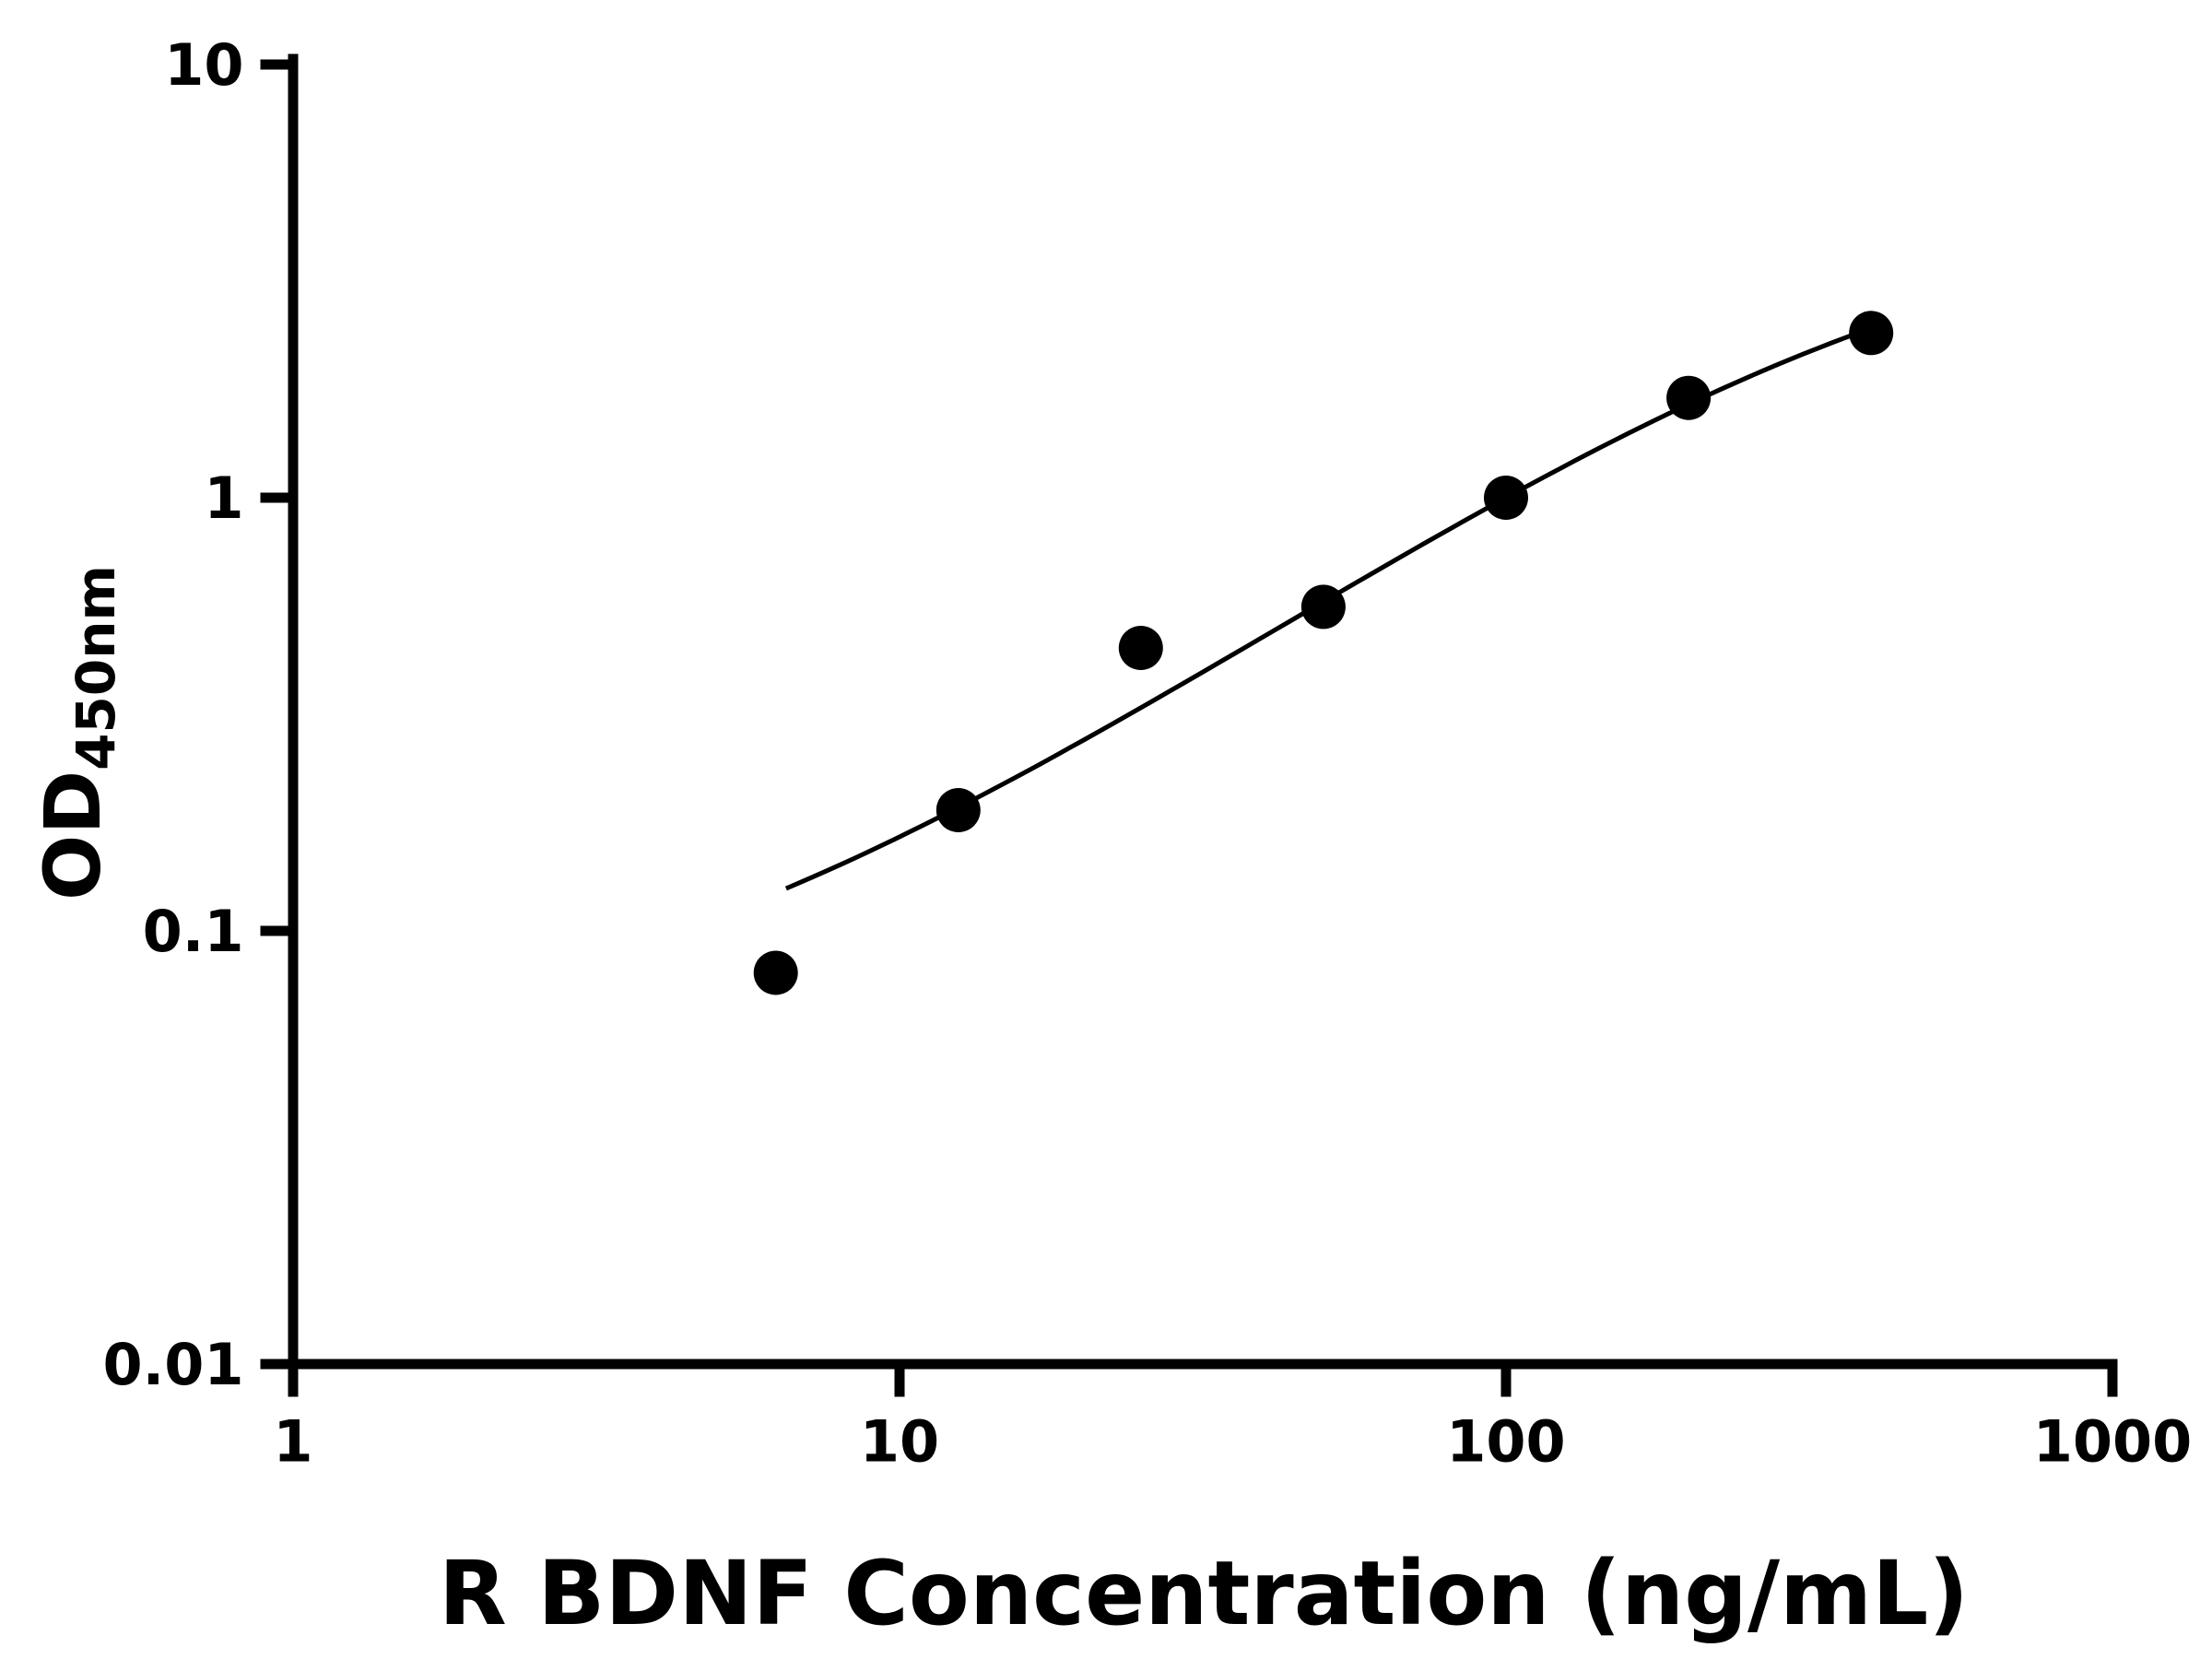 This screenshot has width=2212, height=1659. Describe the element at coordinates (292, 1442) in the screenshot. I see `x-tick-label: 1` at that location.